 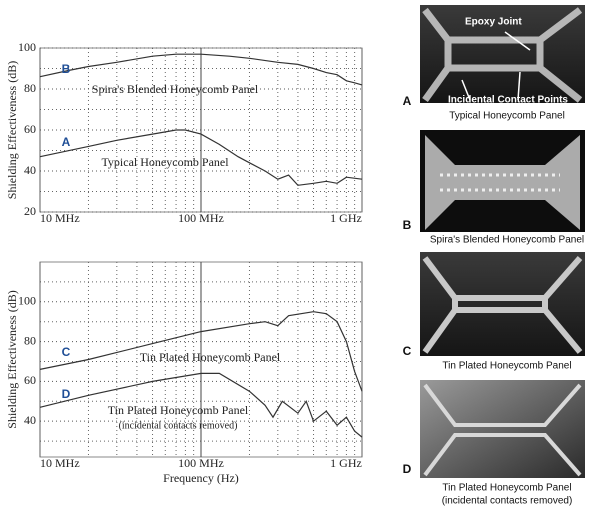 What do you see at coordinates (502, 304) in the screenshot?
I see `photo-c` at bounding box center [502, 304].